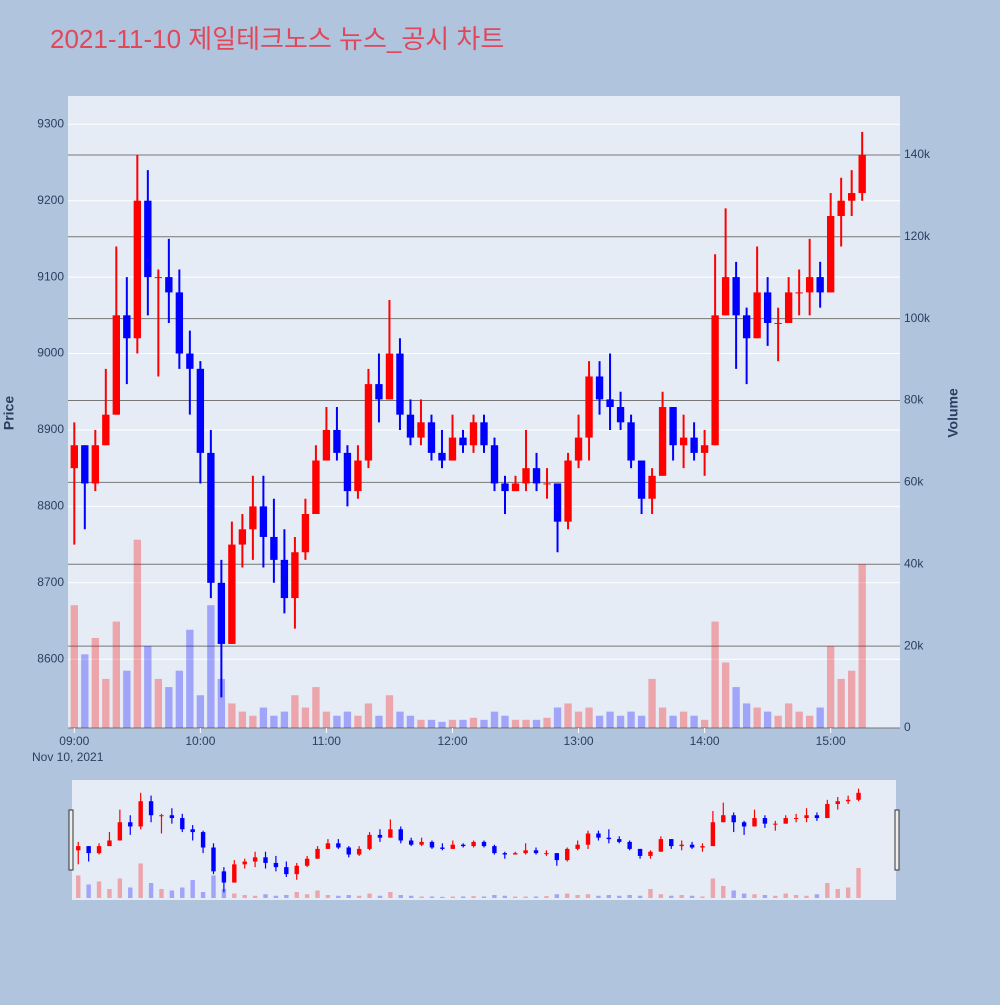  Describe the element at coordinates (68, 757) in the screenshot. I see `x-date-label: Nov 10, 2021` at that location.